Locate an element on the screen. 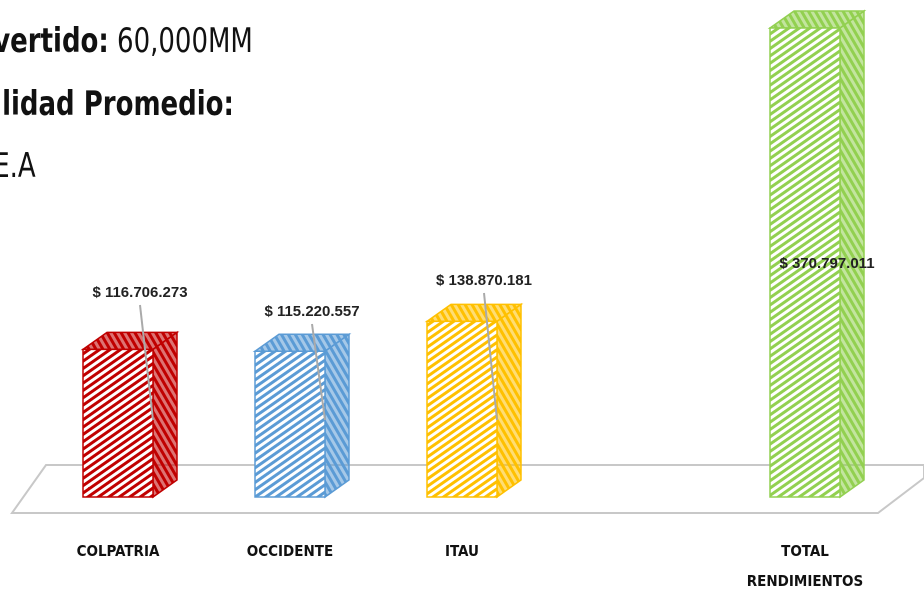  subtitle: ilidad Promedio: is located at coordinates (117, 104).